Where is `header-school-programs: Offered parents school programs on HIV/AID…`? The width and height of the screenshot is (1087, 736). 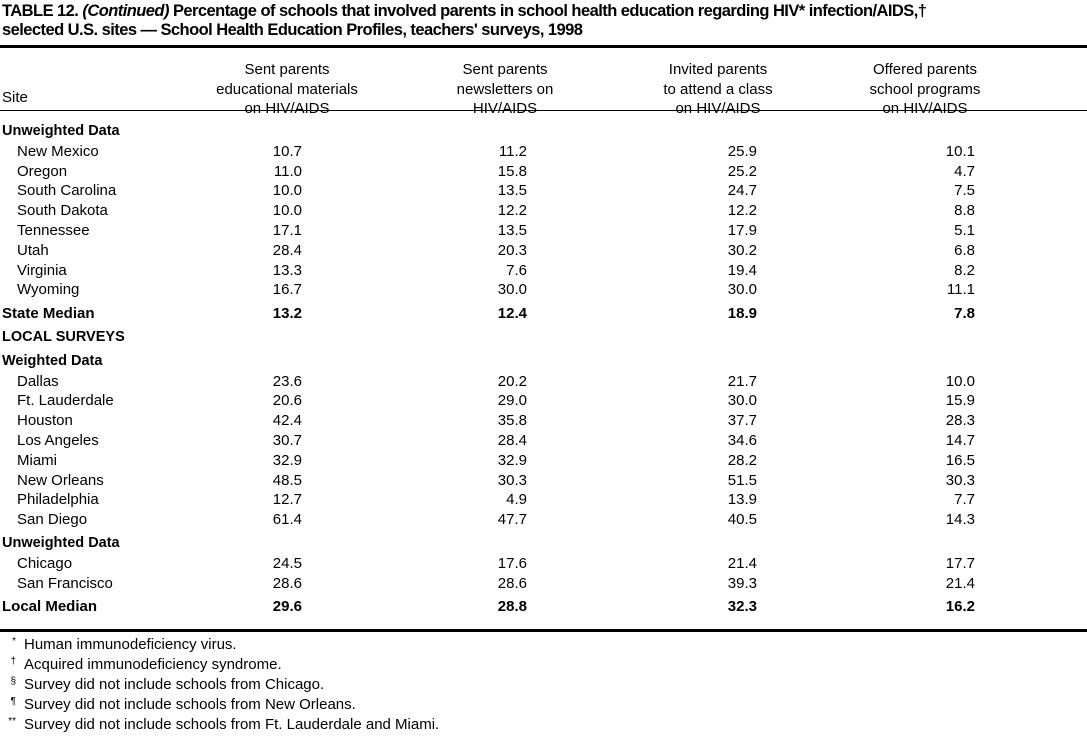 header-school-programs: Offered parents school programs on HIV/AID… is located at coordinates (925, 89).